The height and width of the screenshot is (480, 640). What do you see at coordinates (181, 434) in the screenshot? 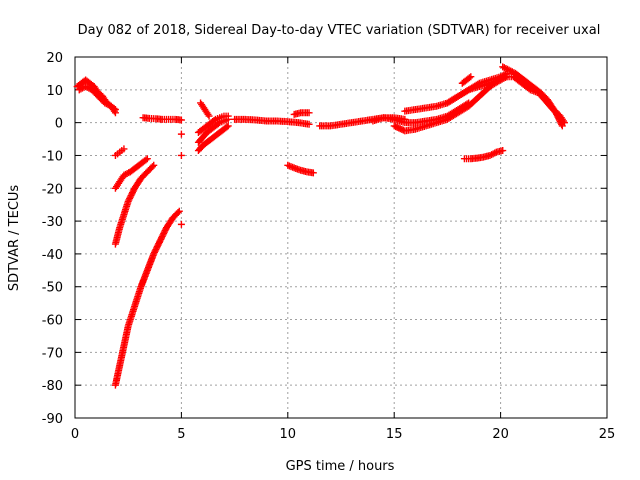
I see `x-tick-label: 5` at bounding box center [181, 434].